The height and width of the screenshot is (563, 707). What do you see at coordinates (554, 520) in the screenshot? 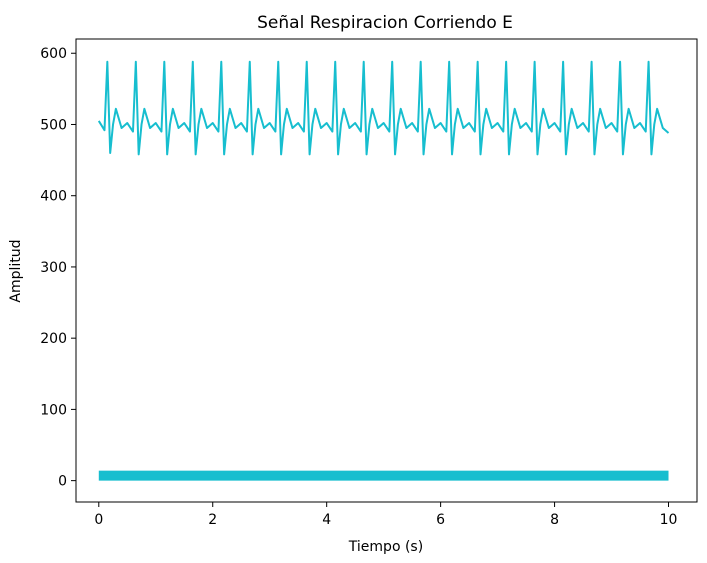
I see `x-tick-label: 8` at bounding box center [554, 520].